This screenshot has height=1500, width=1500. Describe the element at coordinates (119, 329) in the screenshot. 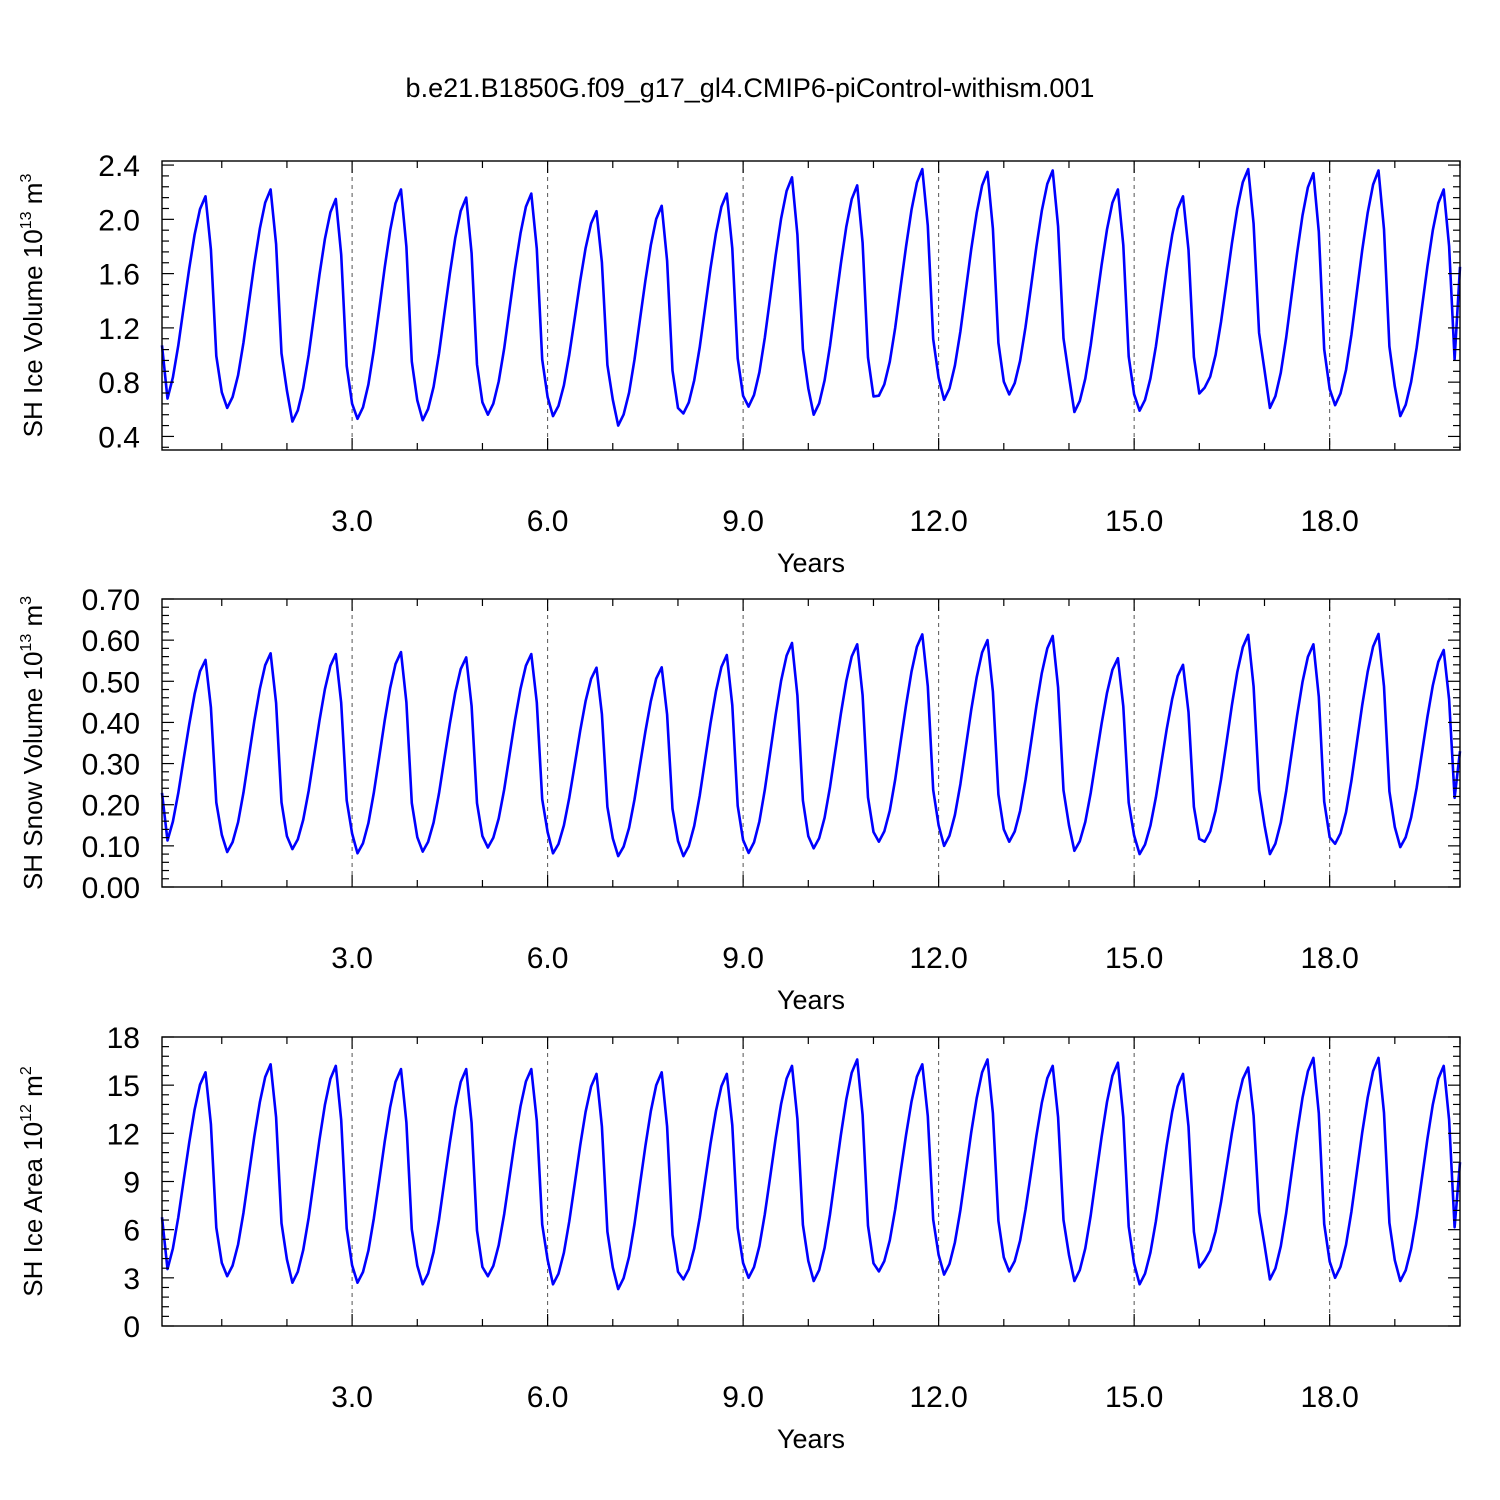

I see `y-tick-label: 1.2` at that location.